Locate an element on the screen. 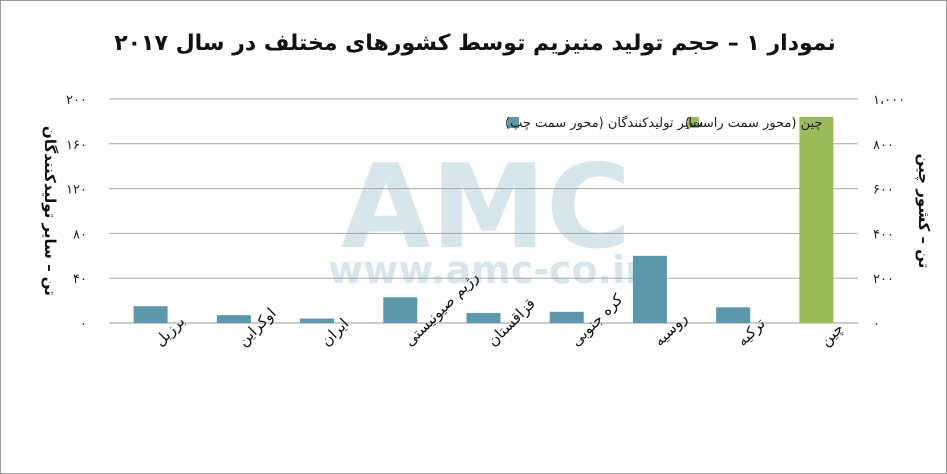 This screenshot has width=947, height=474. left-tick-label: ۸۰ is located at coordinates (80, 234).